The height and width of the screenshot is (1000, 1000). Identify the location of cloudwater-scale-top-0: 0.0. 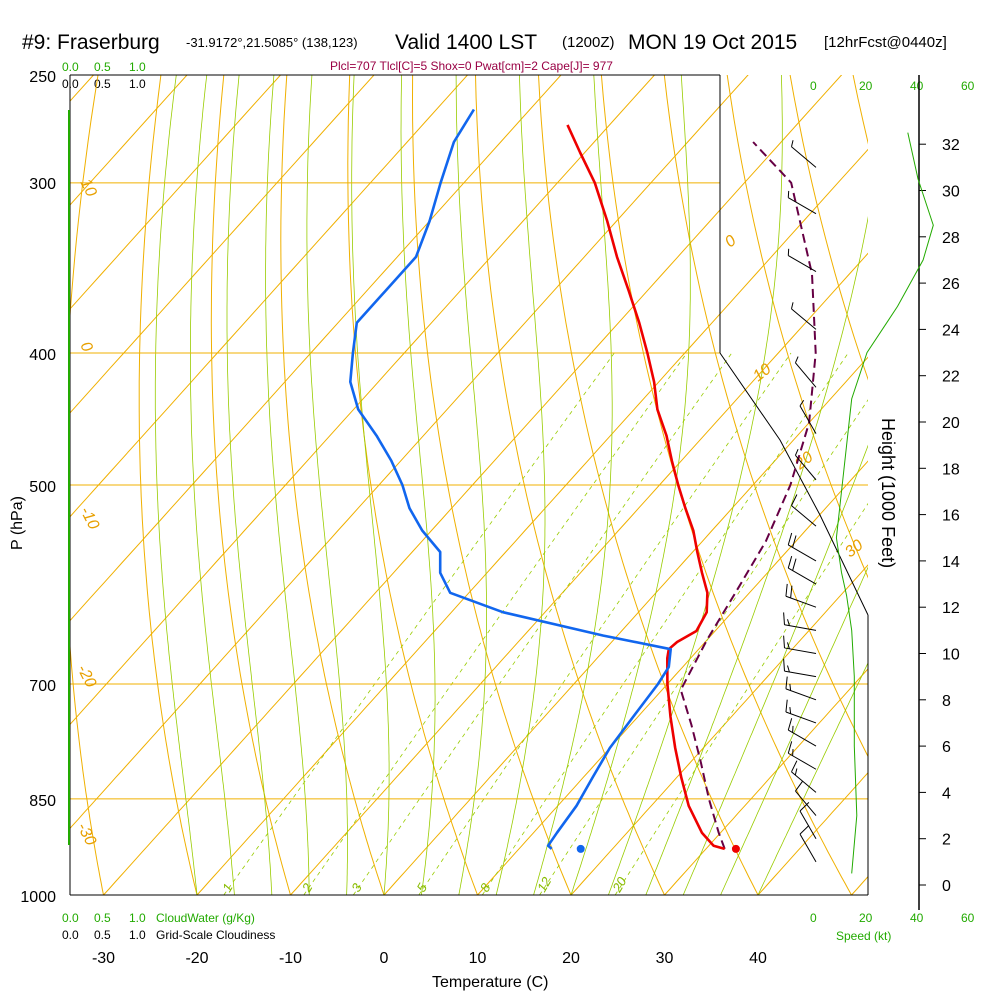
(70, 67).